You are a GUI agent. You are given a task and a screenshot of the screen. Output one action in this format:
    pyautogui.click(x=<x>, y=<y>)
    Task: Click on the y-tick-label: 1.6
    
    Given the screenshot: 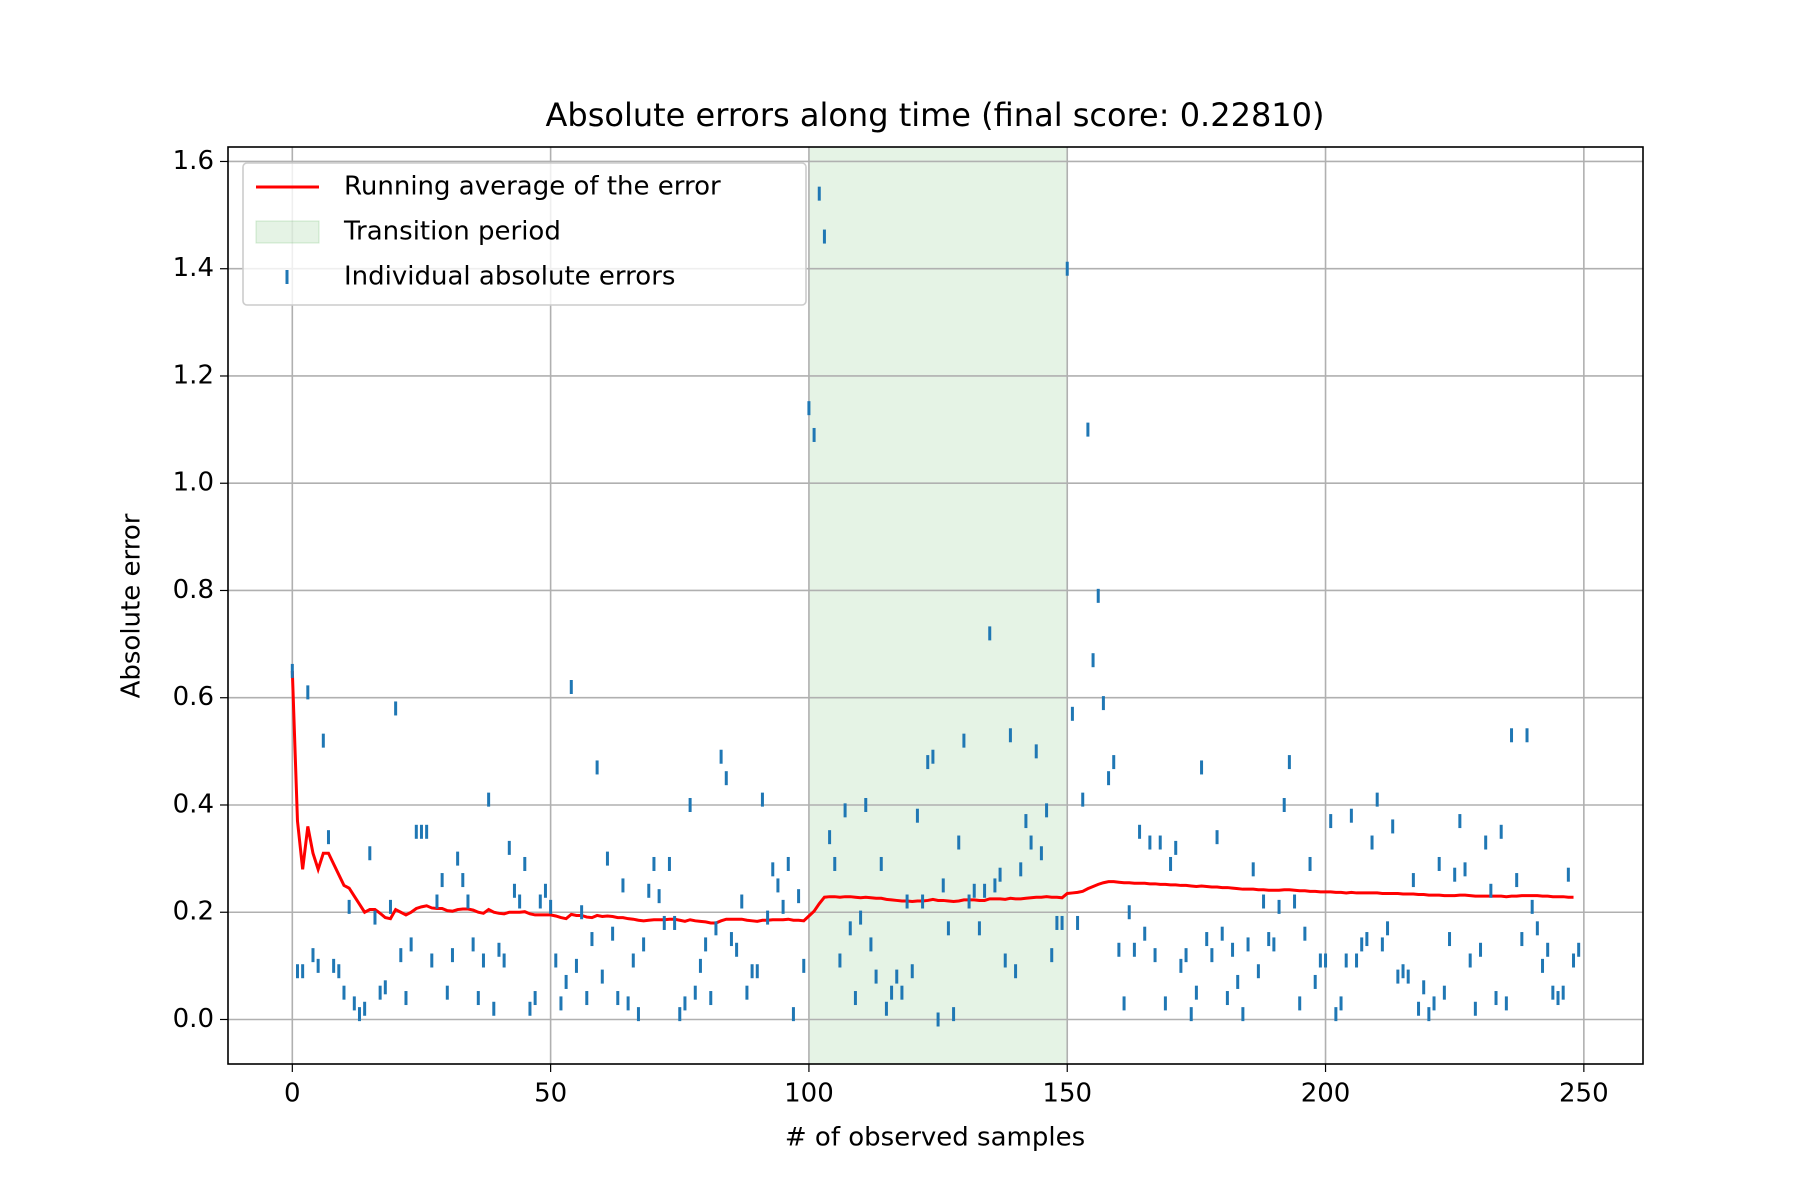 What is the action you would take?
    pyautogui.click(x=193, y=161)
    